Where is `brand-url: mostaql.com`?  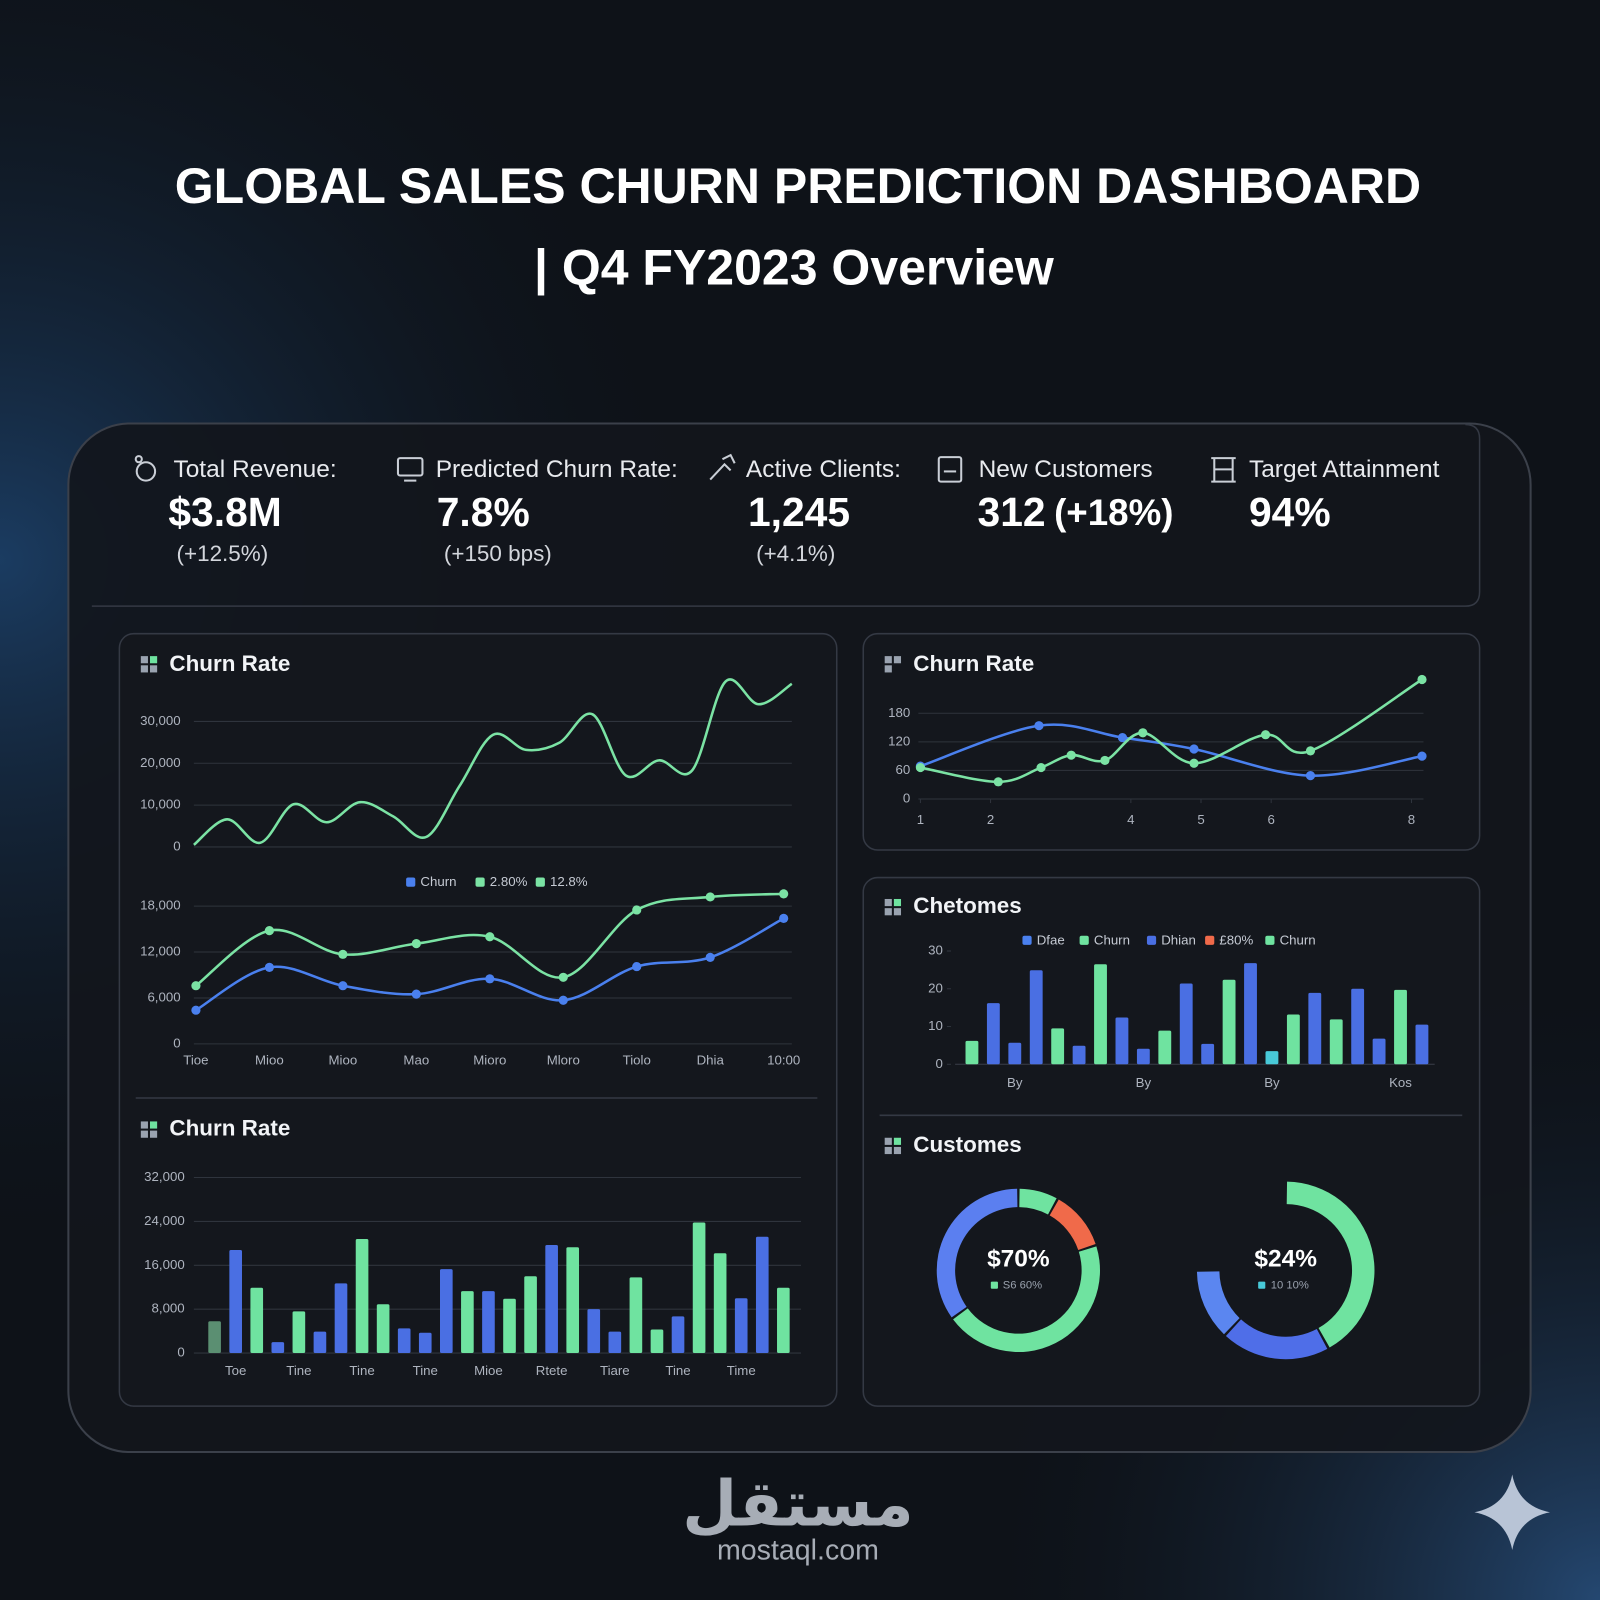 brand-url: mostaql.com is located at coordinates (798, 1551).